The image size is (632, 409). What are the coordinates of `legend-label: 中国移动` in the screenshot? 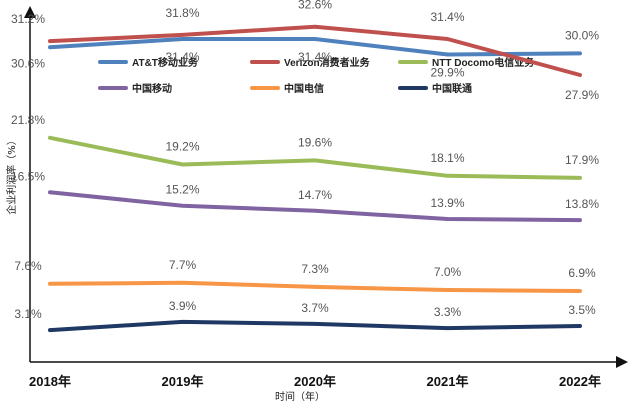 It's located at (152, 88).